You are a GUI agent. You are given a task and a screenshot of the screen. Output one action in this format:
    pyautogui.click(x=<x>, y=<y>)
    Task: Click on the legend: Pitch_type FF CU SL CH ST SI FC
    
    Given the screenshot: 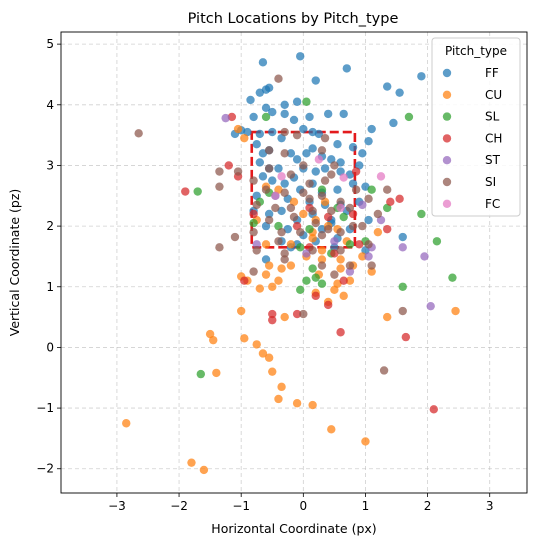 What is the action you would take?
    pyautogui.click(x=476, y=127)
    